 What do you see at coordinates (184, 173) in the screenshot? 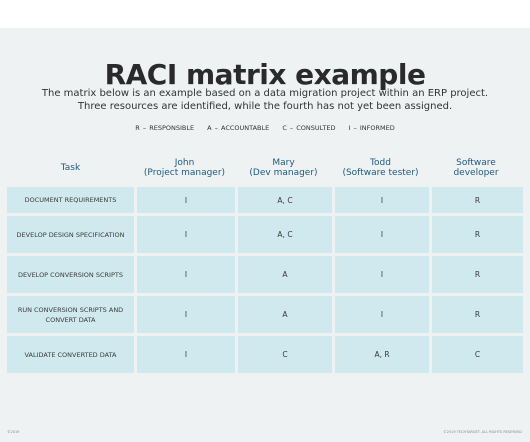
I see `header-john-role: (Project manager)` at bounding box center [184, 173].